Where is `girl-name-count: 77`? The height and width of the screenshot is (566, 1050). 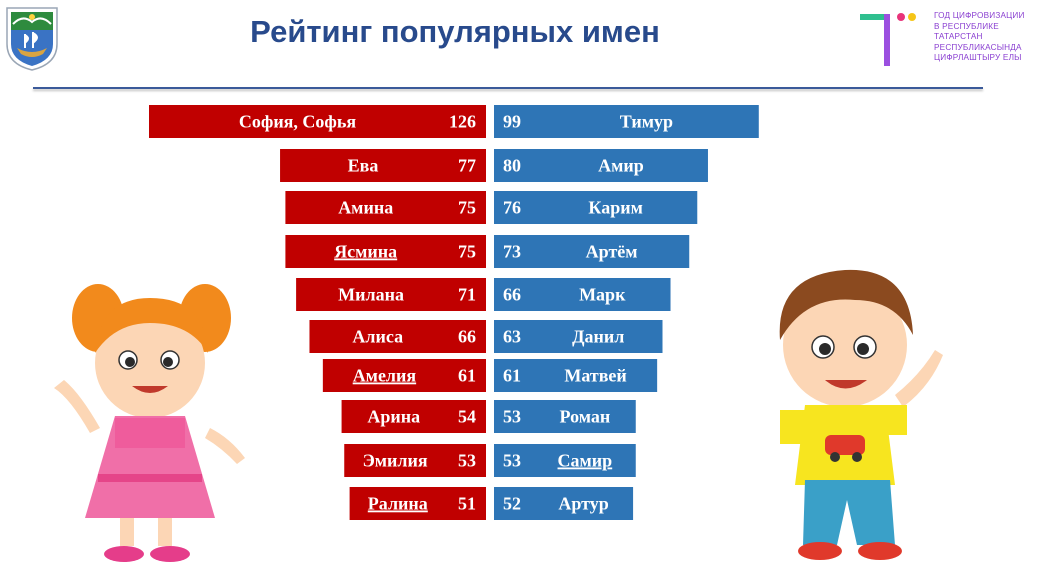
girl-name-count: 77 is located at coordinates (467, 166).